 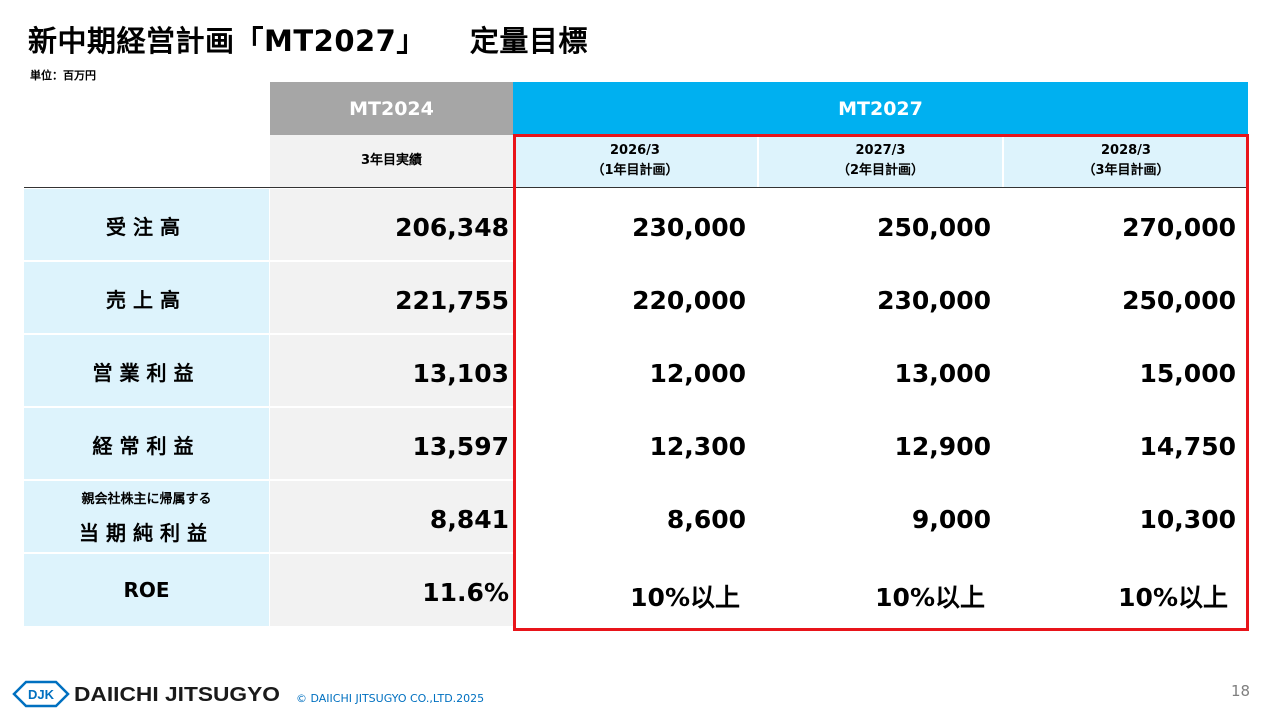 What do you see at coordinates (177, 695) in the screenshot?
I see `logo-wordmark: DAIICHI JITSUGYO` at bounding box center [177, 695].